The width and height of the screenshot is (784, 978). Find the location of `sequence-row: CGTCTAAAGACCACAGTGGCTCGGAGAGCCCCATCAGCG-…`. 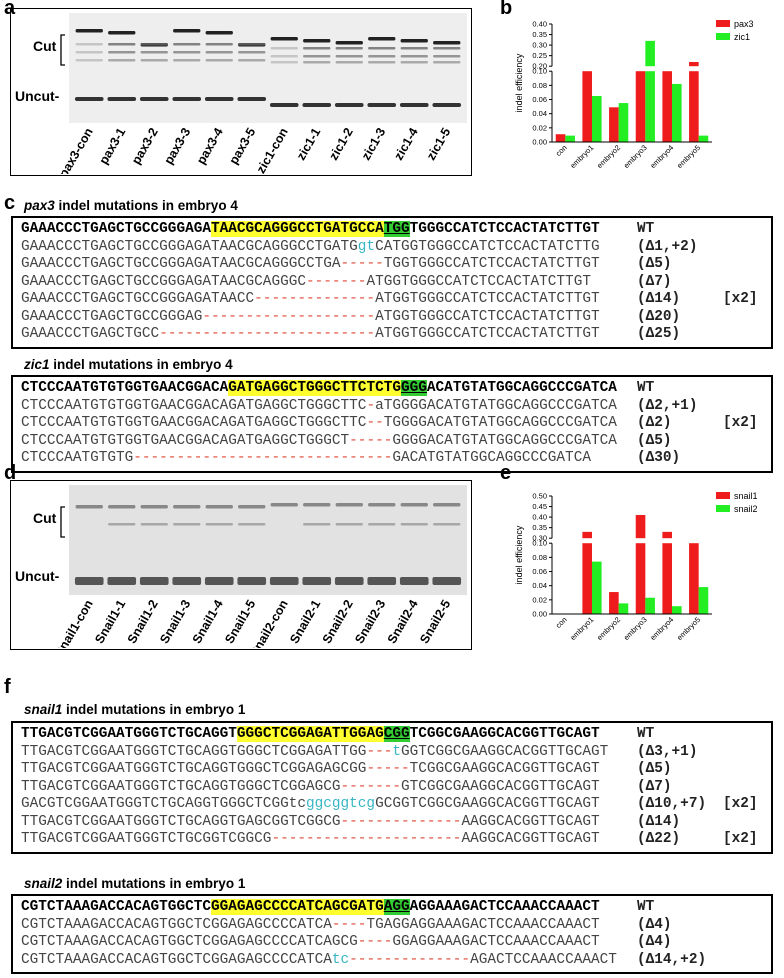

sequence-row: CGTCTAAAGACCACAGTGGCTCGGAGAGCCCCATCAGCG-… is located at coordinates (396, 943).